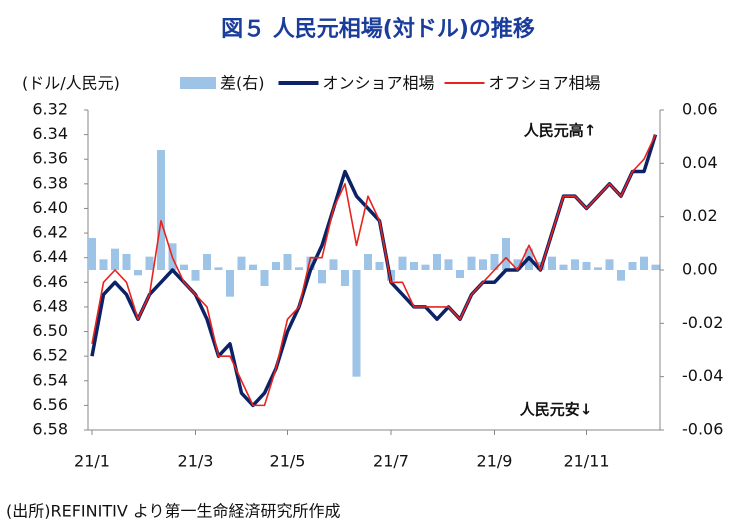 This screenshot has width=756, height=530. What do you see at coordinates (50, 256) in the screenshot?
I see `y-tick-label: 6.44` at bounding box center [50, 256].